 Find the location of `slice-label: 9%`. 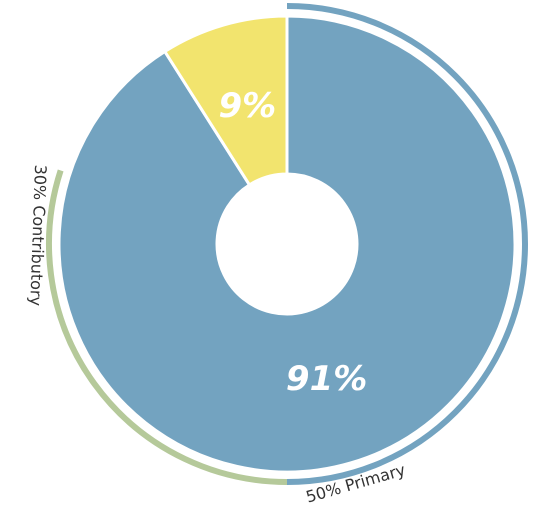

slice-label: 9% is located at coordinates (248, 106).